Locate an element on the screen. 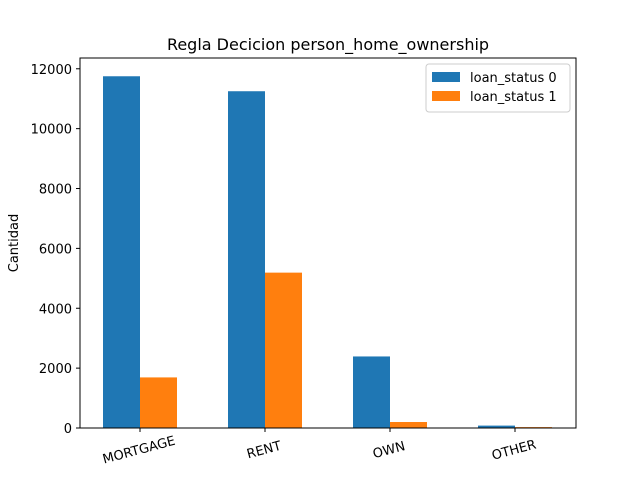 The height and width of the screenshot is (480, 640). y-axis: 0 2000 4000 6000 8000 10000 12000 is located at coordinates (55, 250).